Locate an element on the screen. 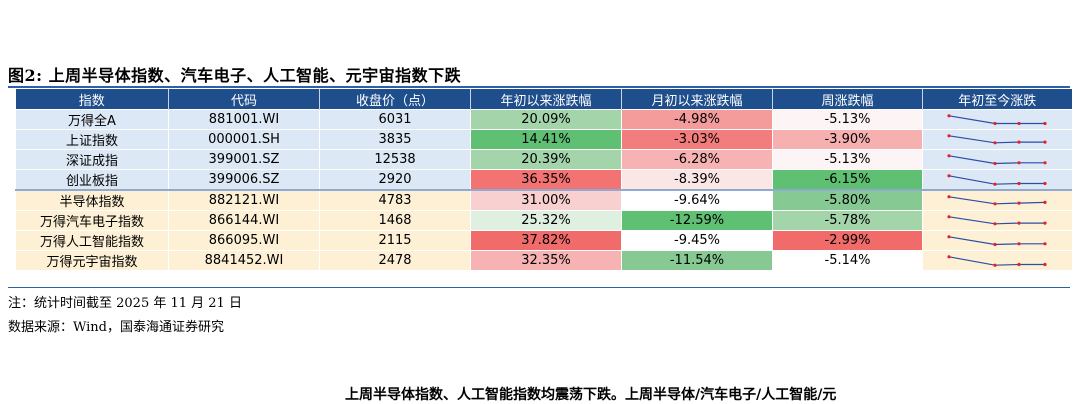 This screenshot has height=404, width=1089. cell-week: -6.15% is located at coordinates (847, 179).